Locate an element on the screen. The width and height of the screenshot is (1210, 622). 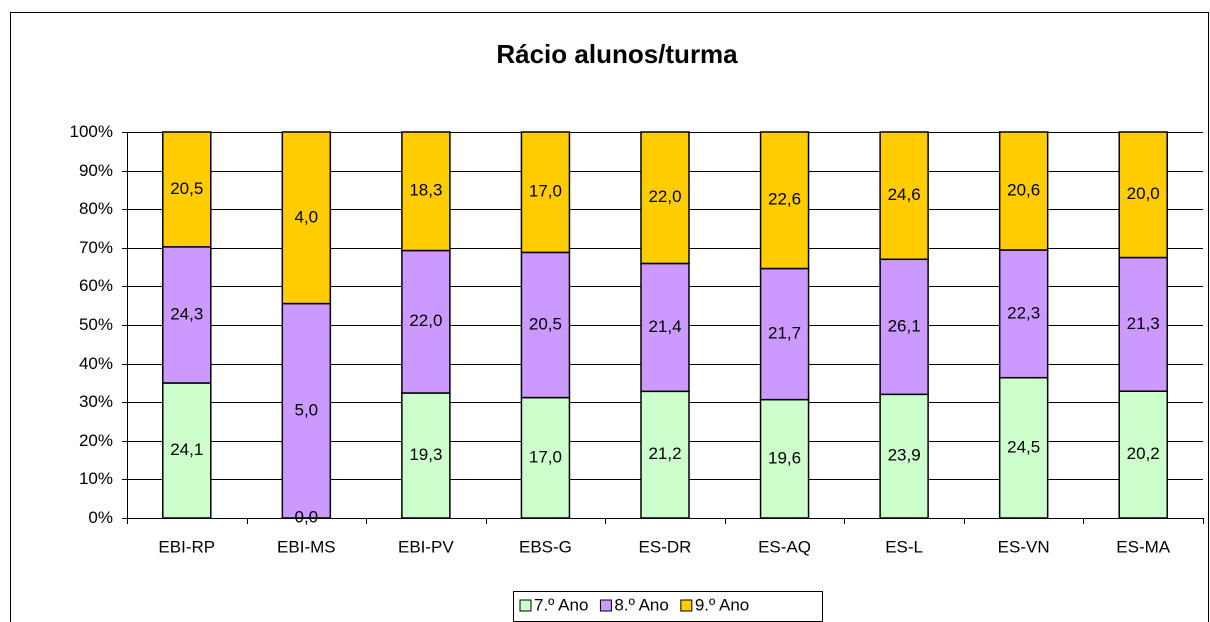
data-label: 20,2 is located at coordinates (1143, 453).